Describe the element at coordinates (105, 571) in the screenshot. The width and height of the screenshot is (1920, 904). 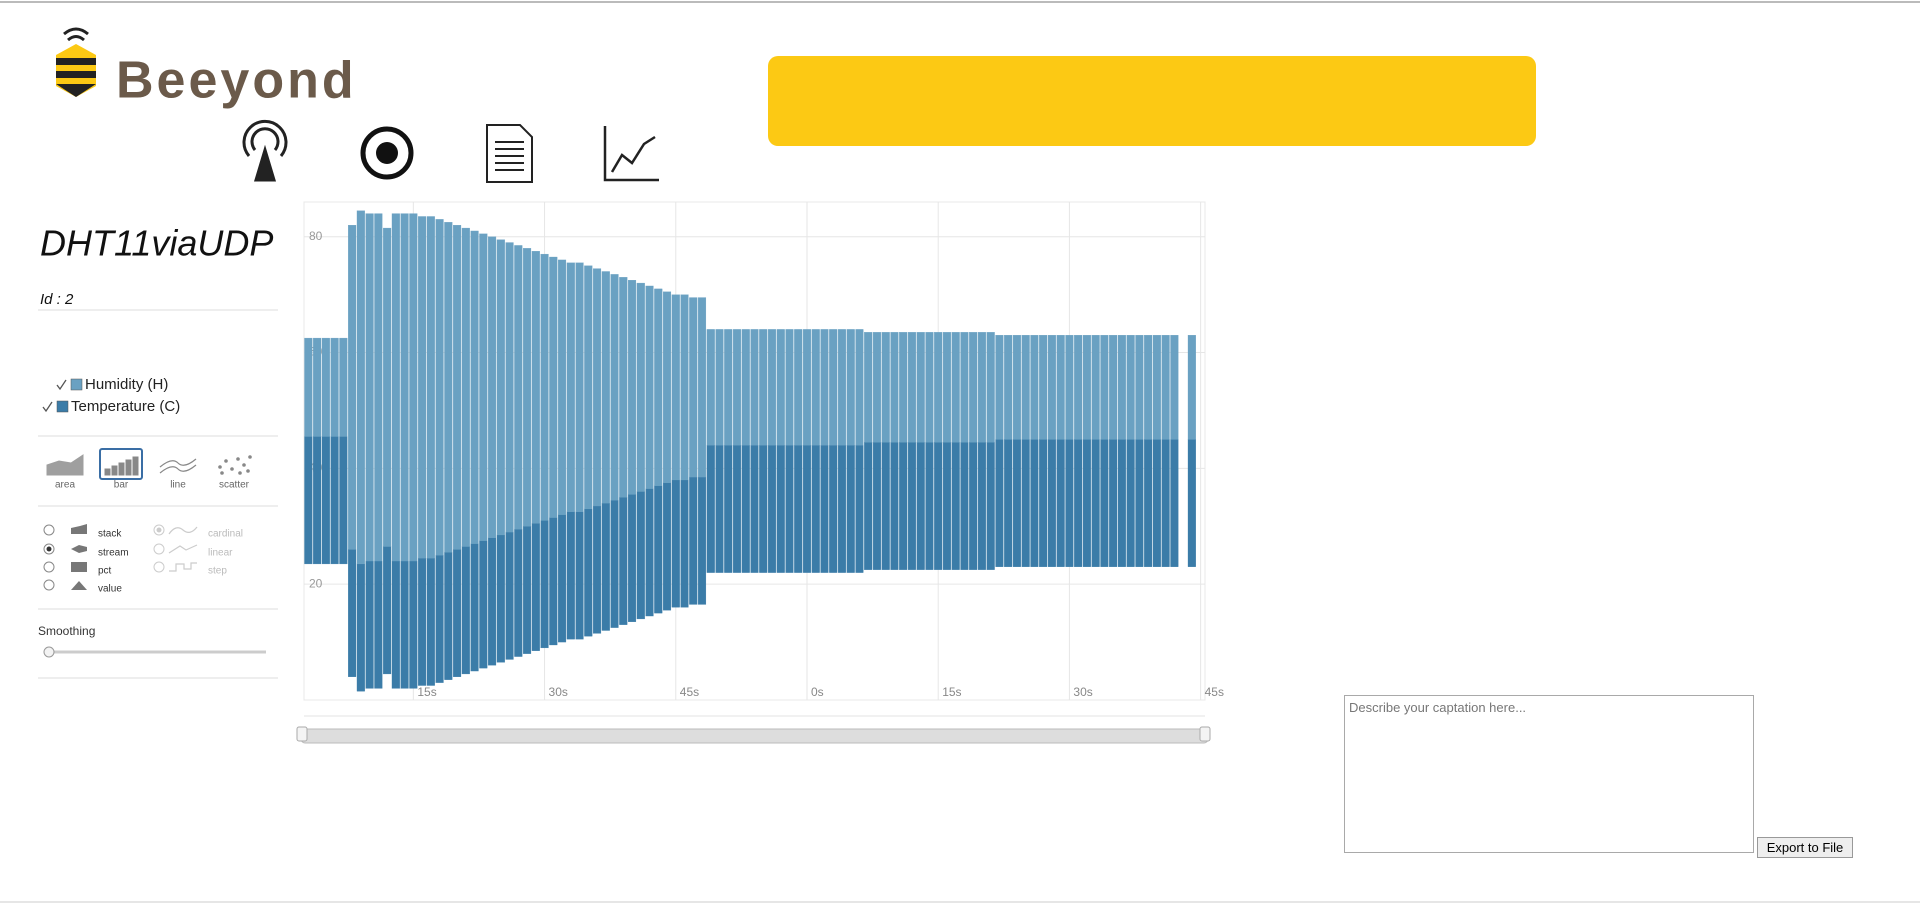
I see `offset-label: pct` at that location.